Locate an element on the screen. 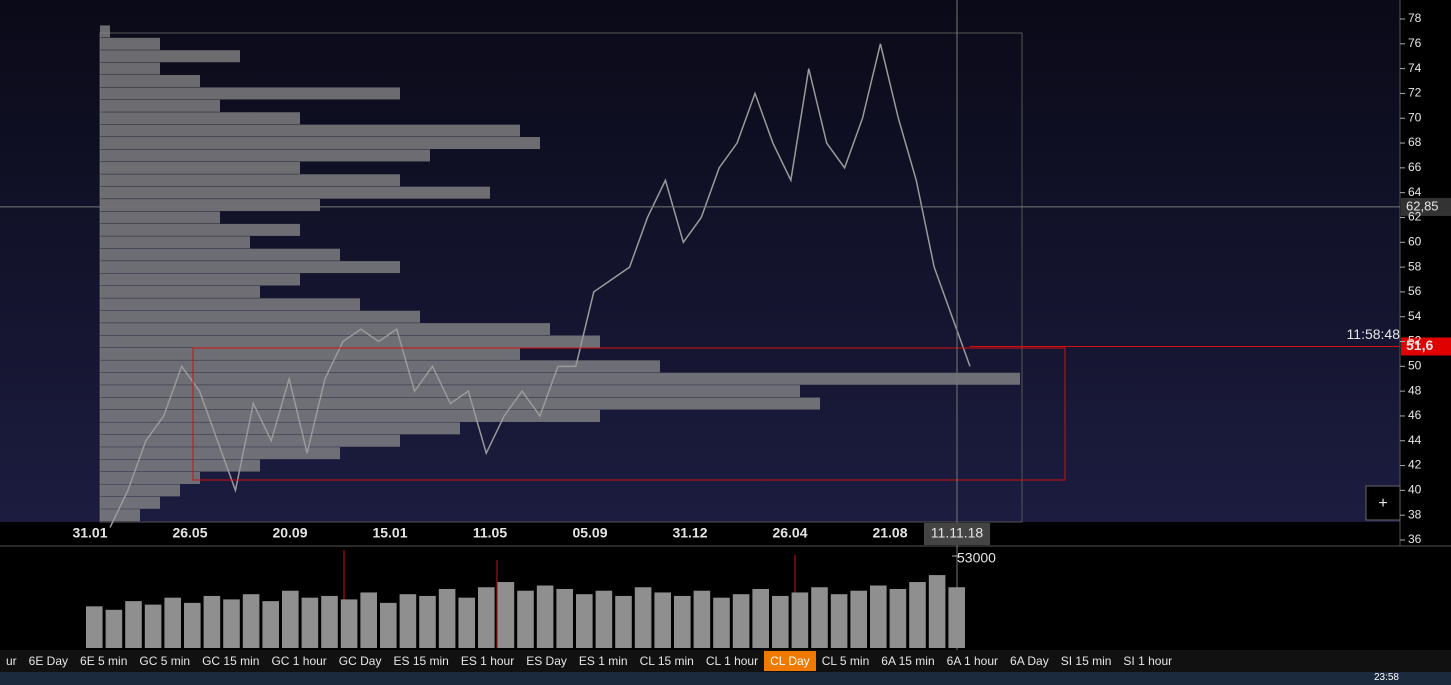 The height and width of the screenshot is (685, 1451). x-tick-label: 05.09 is located at coordinates (589, 533).